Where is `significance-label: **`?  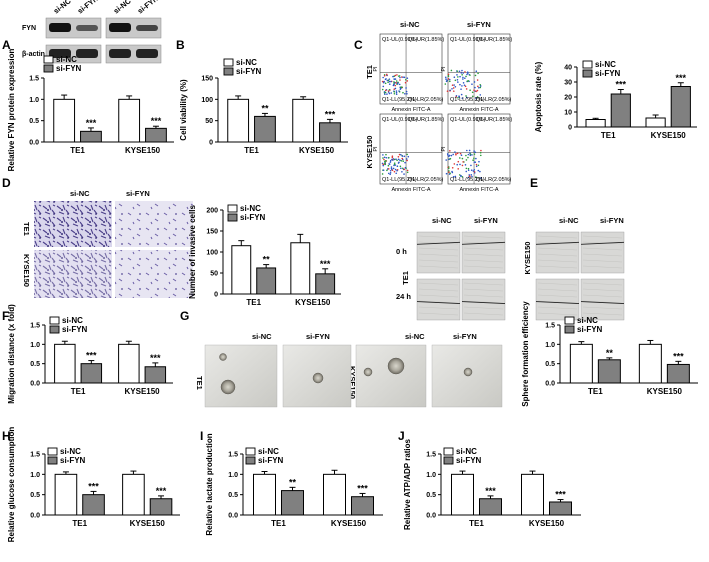
significance-label: ** is located at coordinates (267, 260).